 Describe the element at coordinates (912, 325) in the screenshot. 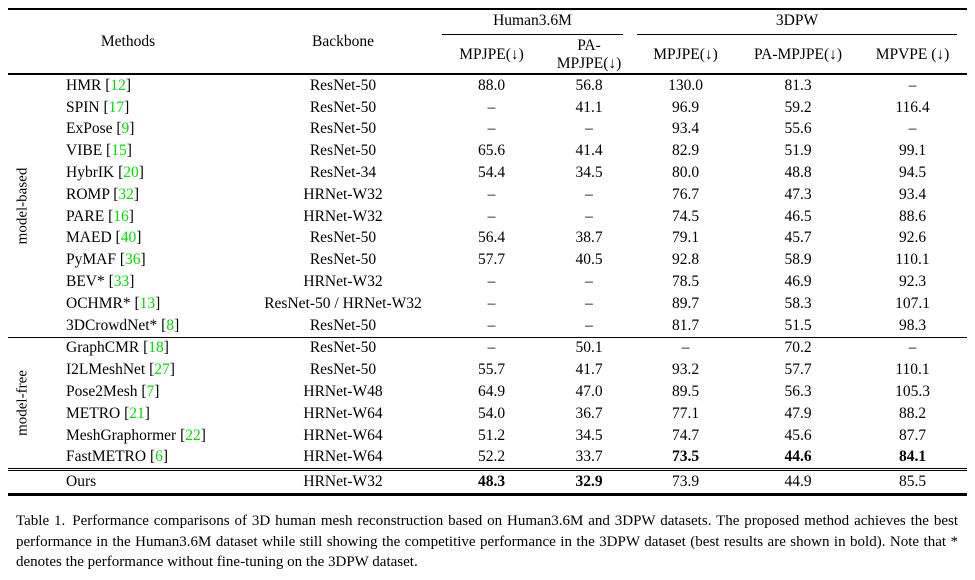

I see `metric-value: 98.3` at that location.